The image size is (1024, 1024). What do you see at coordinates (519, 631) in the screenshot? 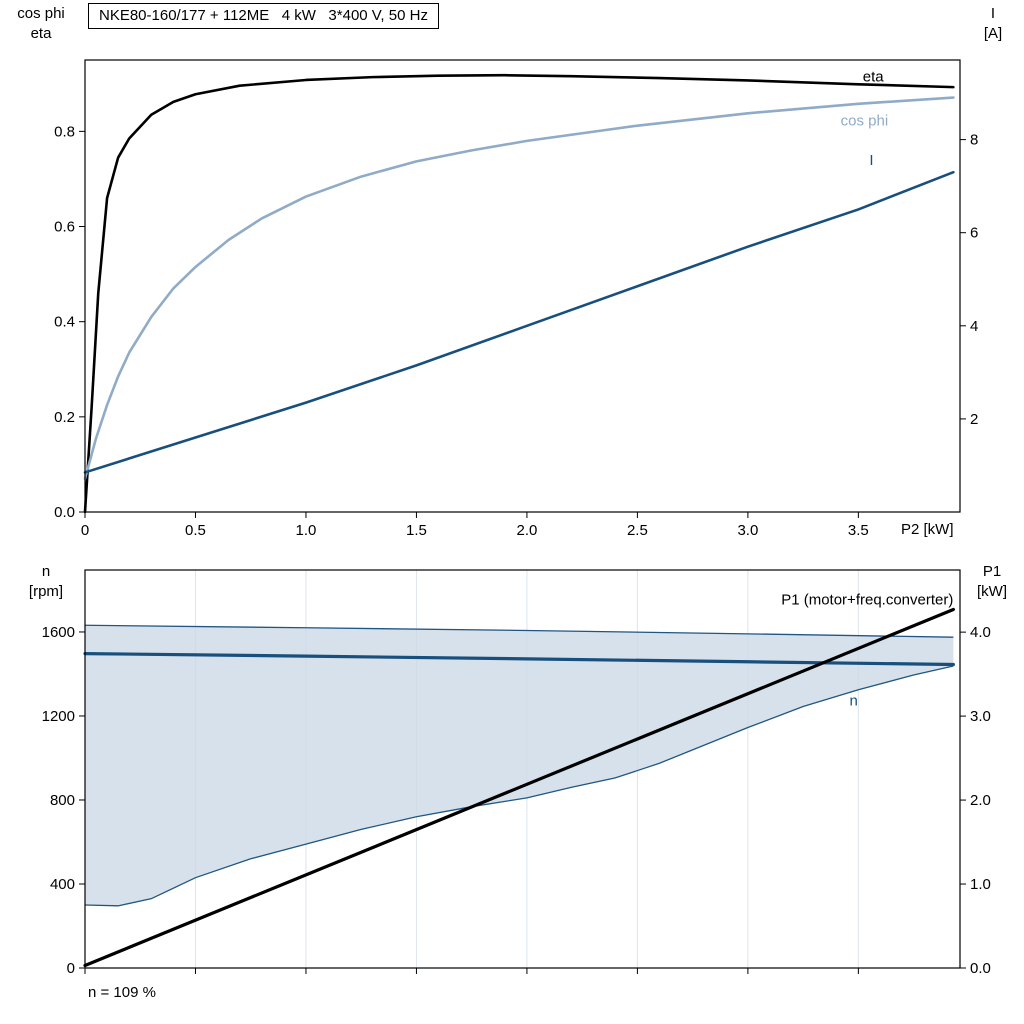
I see `band-upper-edge` at bounding box center [519, 631].